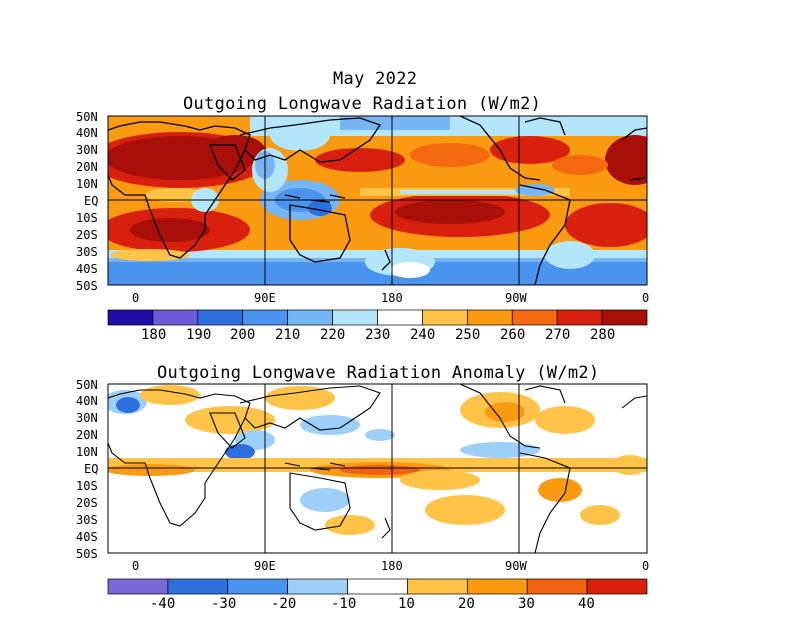 The height and width of the screenshot is (618, 800). I want to click on top-colorbar-label: 230, so click(378, 335).